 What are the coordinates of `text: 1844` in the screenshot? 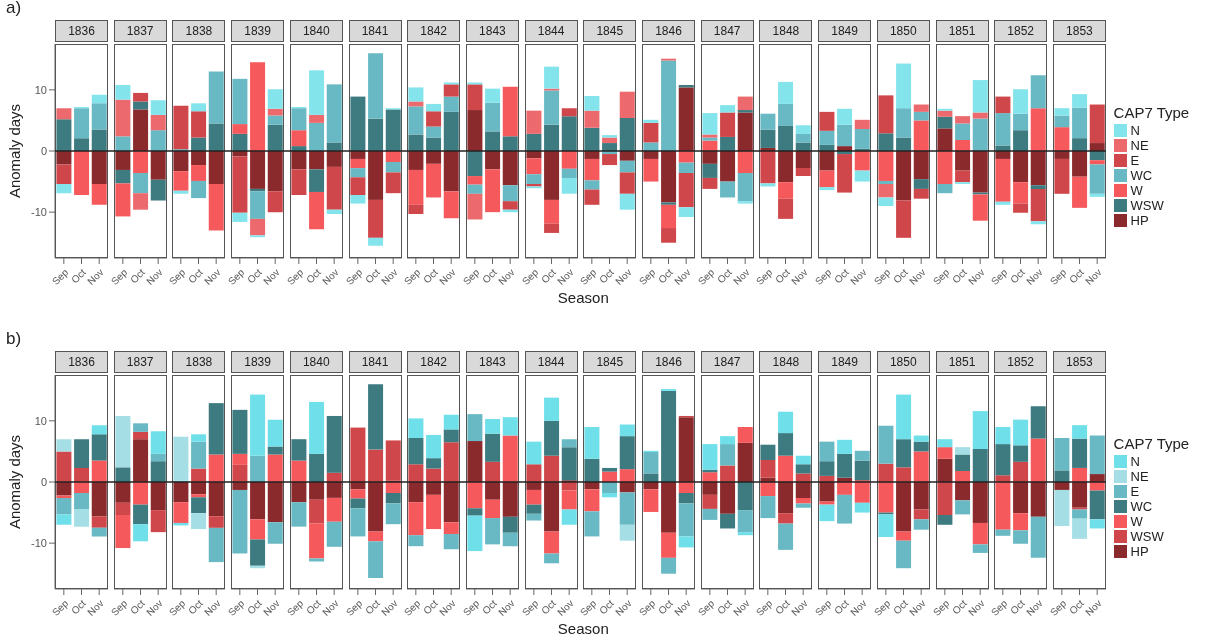 It's located at (551, 362).